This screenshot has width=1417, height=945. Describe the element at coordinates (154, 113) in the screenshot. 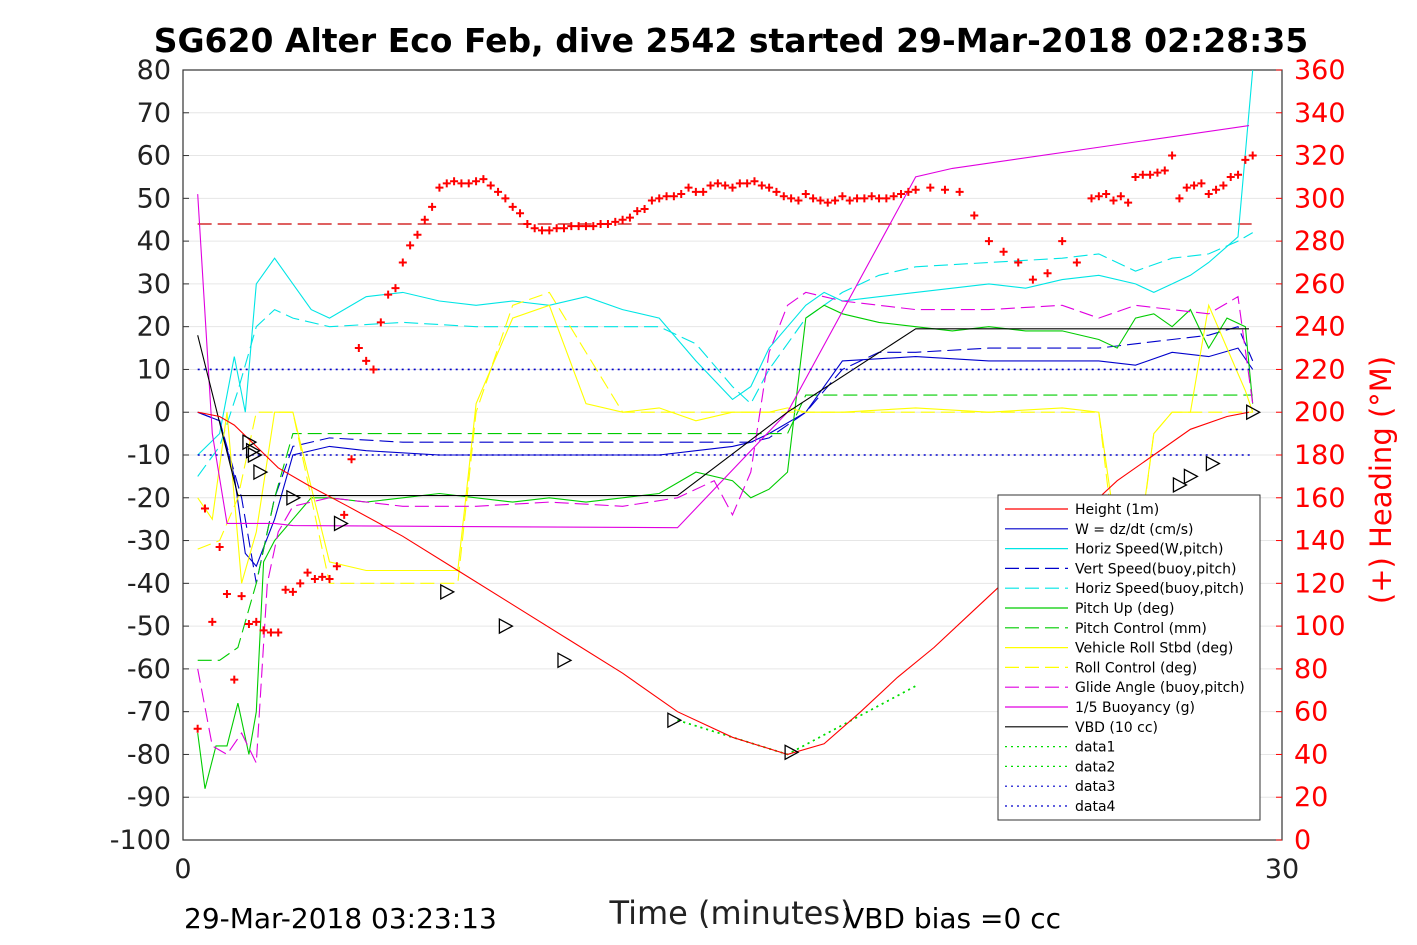

I see `y-tick-label: 70` at that location.